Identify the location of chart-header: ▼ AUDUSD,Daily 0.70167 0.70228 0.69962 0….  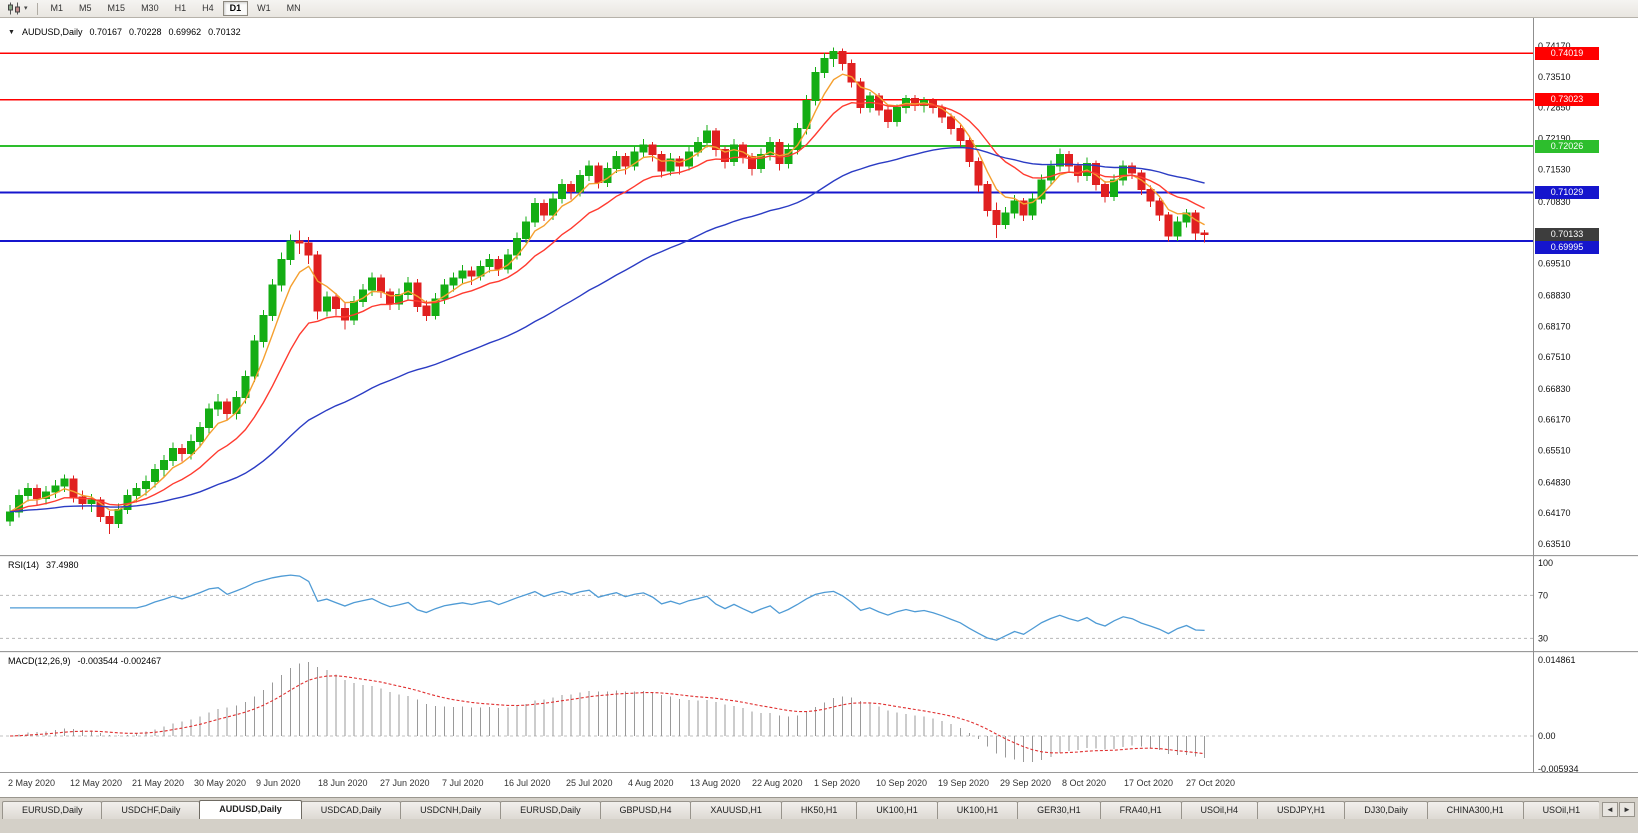
(124, 32).